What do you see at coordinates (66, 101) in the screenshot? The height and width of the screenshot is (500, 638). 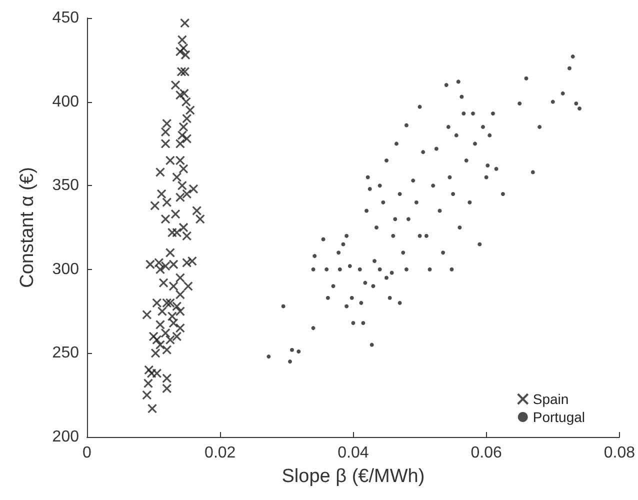 I see `y-tick-label: 400` at bounding box center [66, 101].